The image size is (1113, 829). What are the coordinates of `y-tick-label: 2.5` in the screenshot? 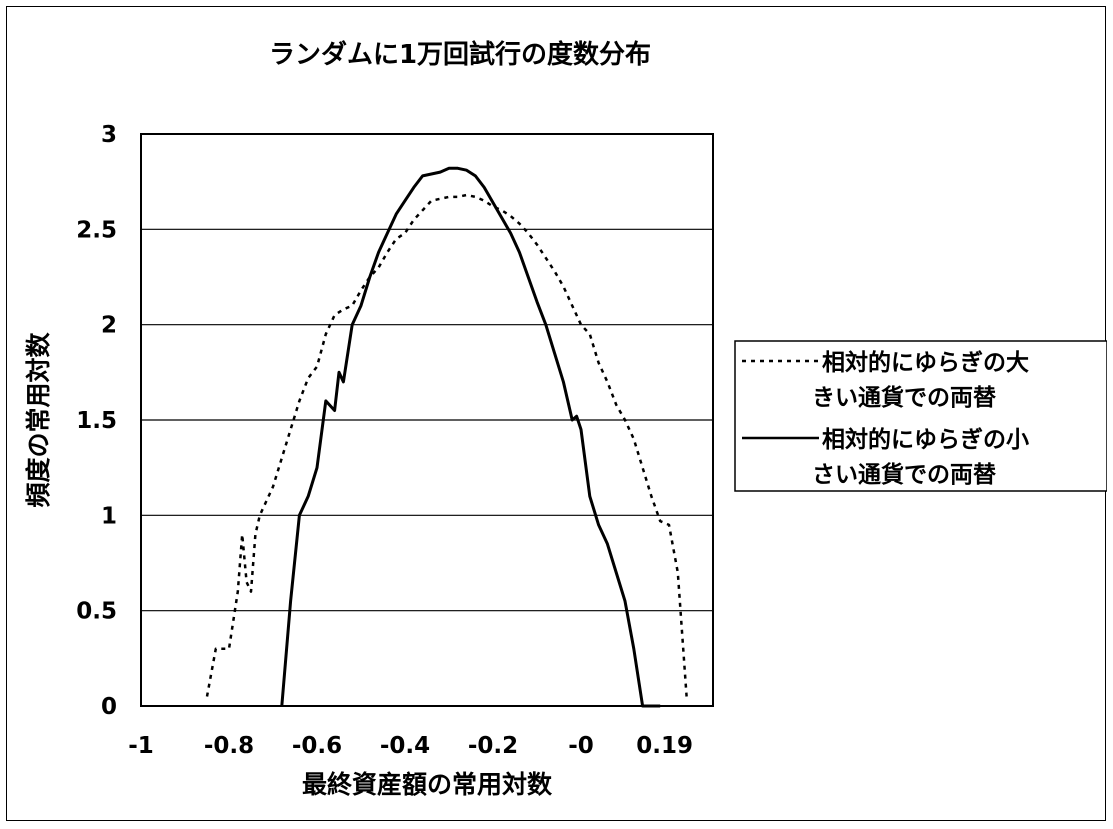 It's located at (96, 230).